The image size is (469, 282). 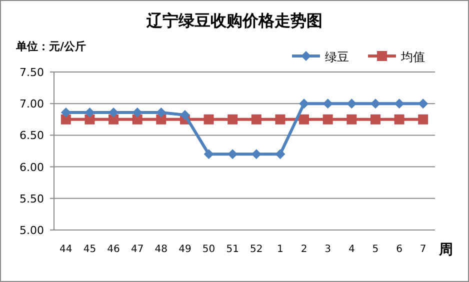 What do you see at coordinates (137, 249) in the screenshot?
I see `x-tick-label: 47` at bounding box center [137, 249].